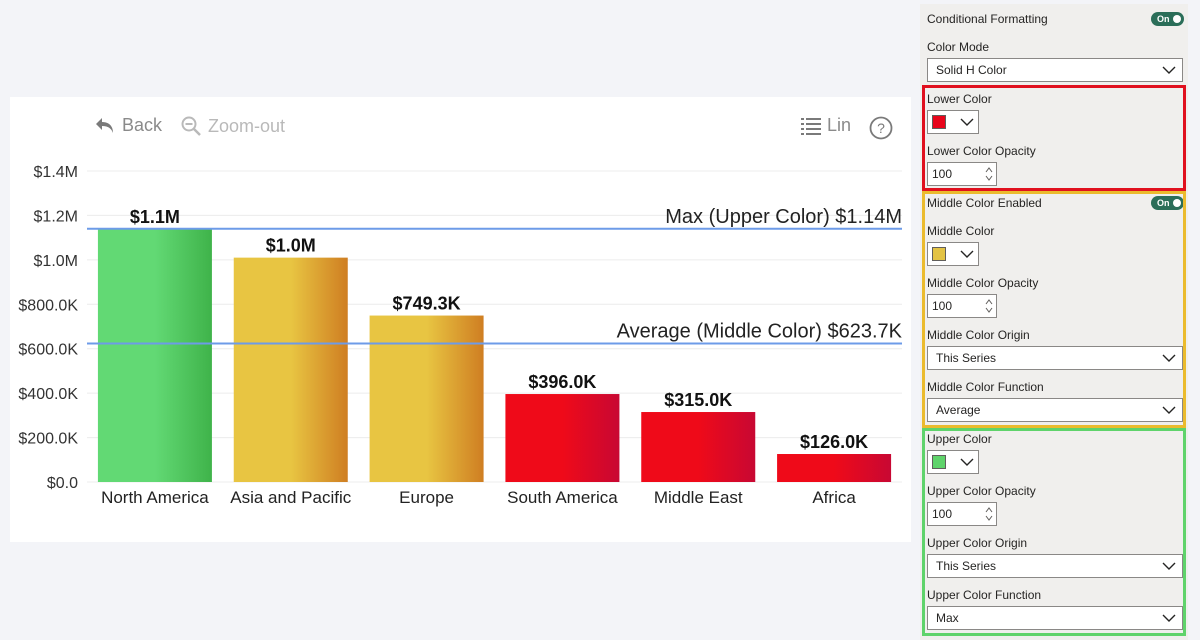 This screenshot has width=1200, height=640. I want to click on reference-line-label: Average (Middle Color) $623.7K, so click(760, 331).